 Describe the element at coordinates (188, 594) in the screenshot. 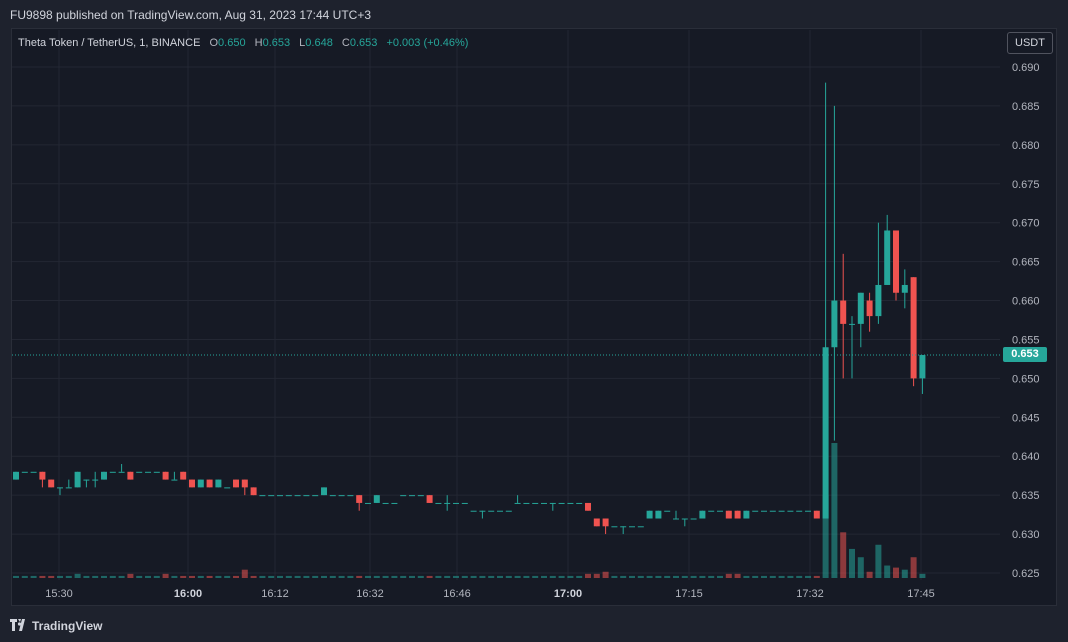

I see `x-tick-label: 16:00` at that location.